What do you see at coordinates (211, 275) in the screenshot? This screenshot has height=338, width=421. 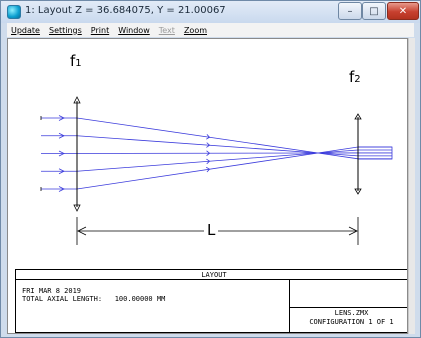 I see `info-title: LAYOUT` at bounding box center [211, 275].